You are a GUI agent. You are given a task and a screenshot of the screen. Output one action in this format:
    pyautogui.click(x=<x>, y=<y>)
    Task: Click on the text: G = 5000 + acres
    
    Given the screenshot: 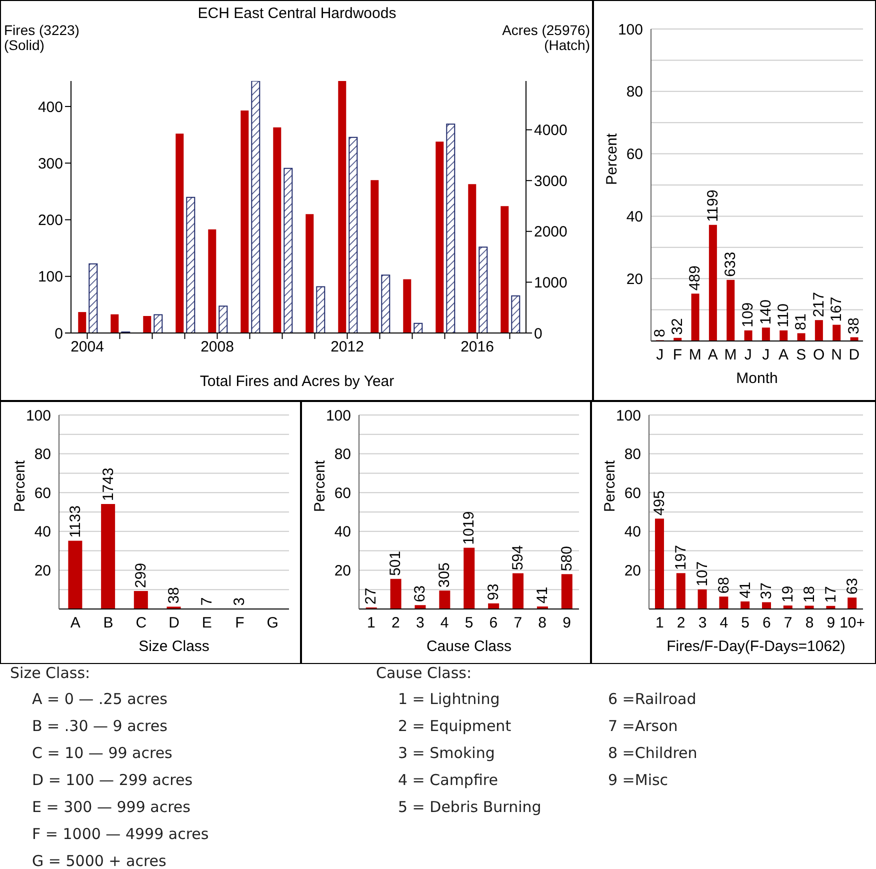 What is the action you would take?
    pyautogui.click(x=100, y=860)
    